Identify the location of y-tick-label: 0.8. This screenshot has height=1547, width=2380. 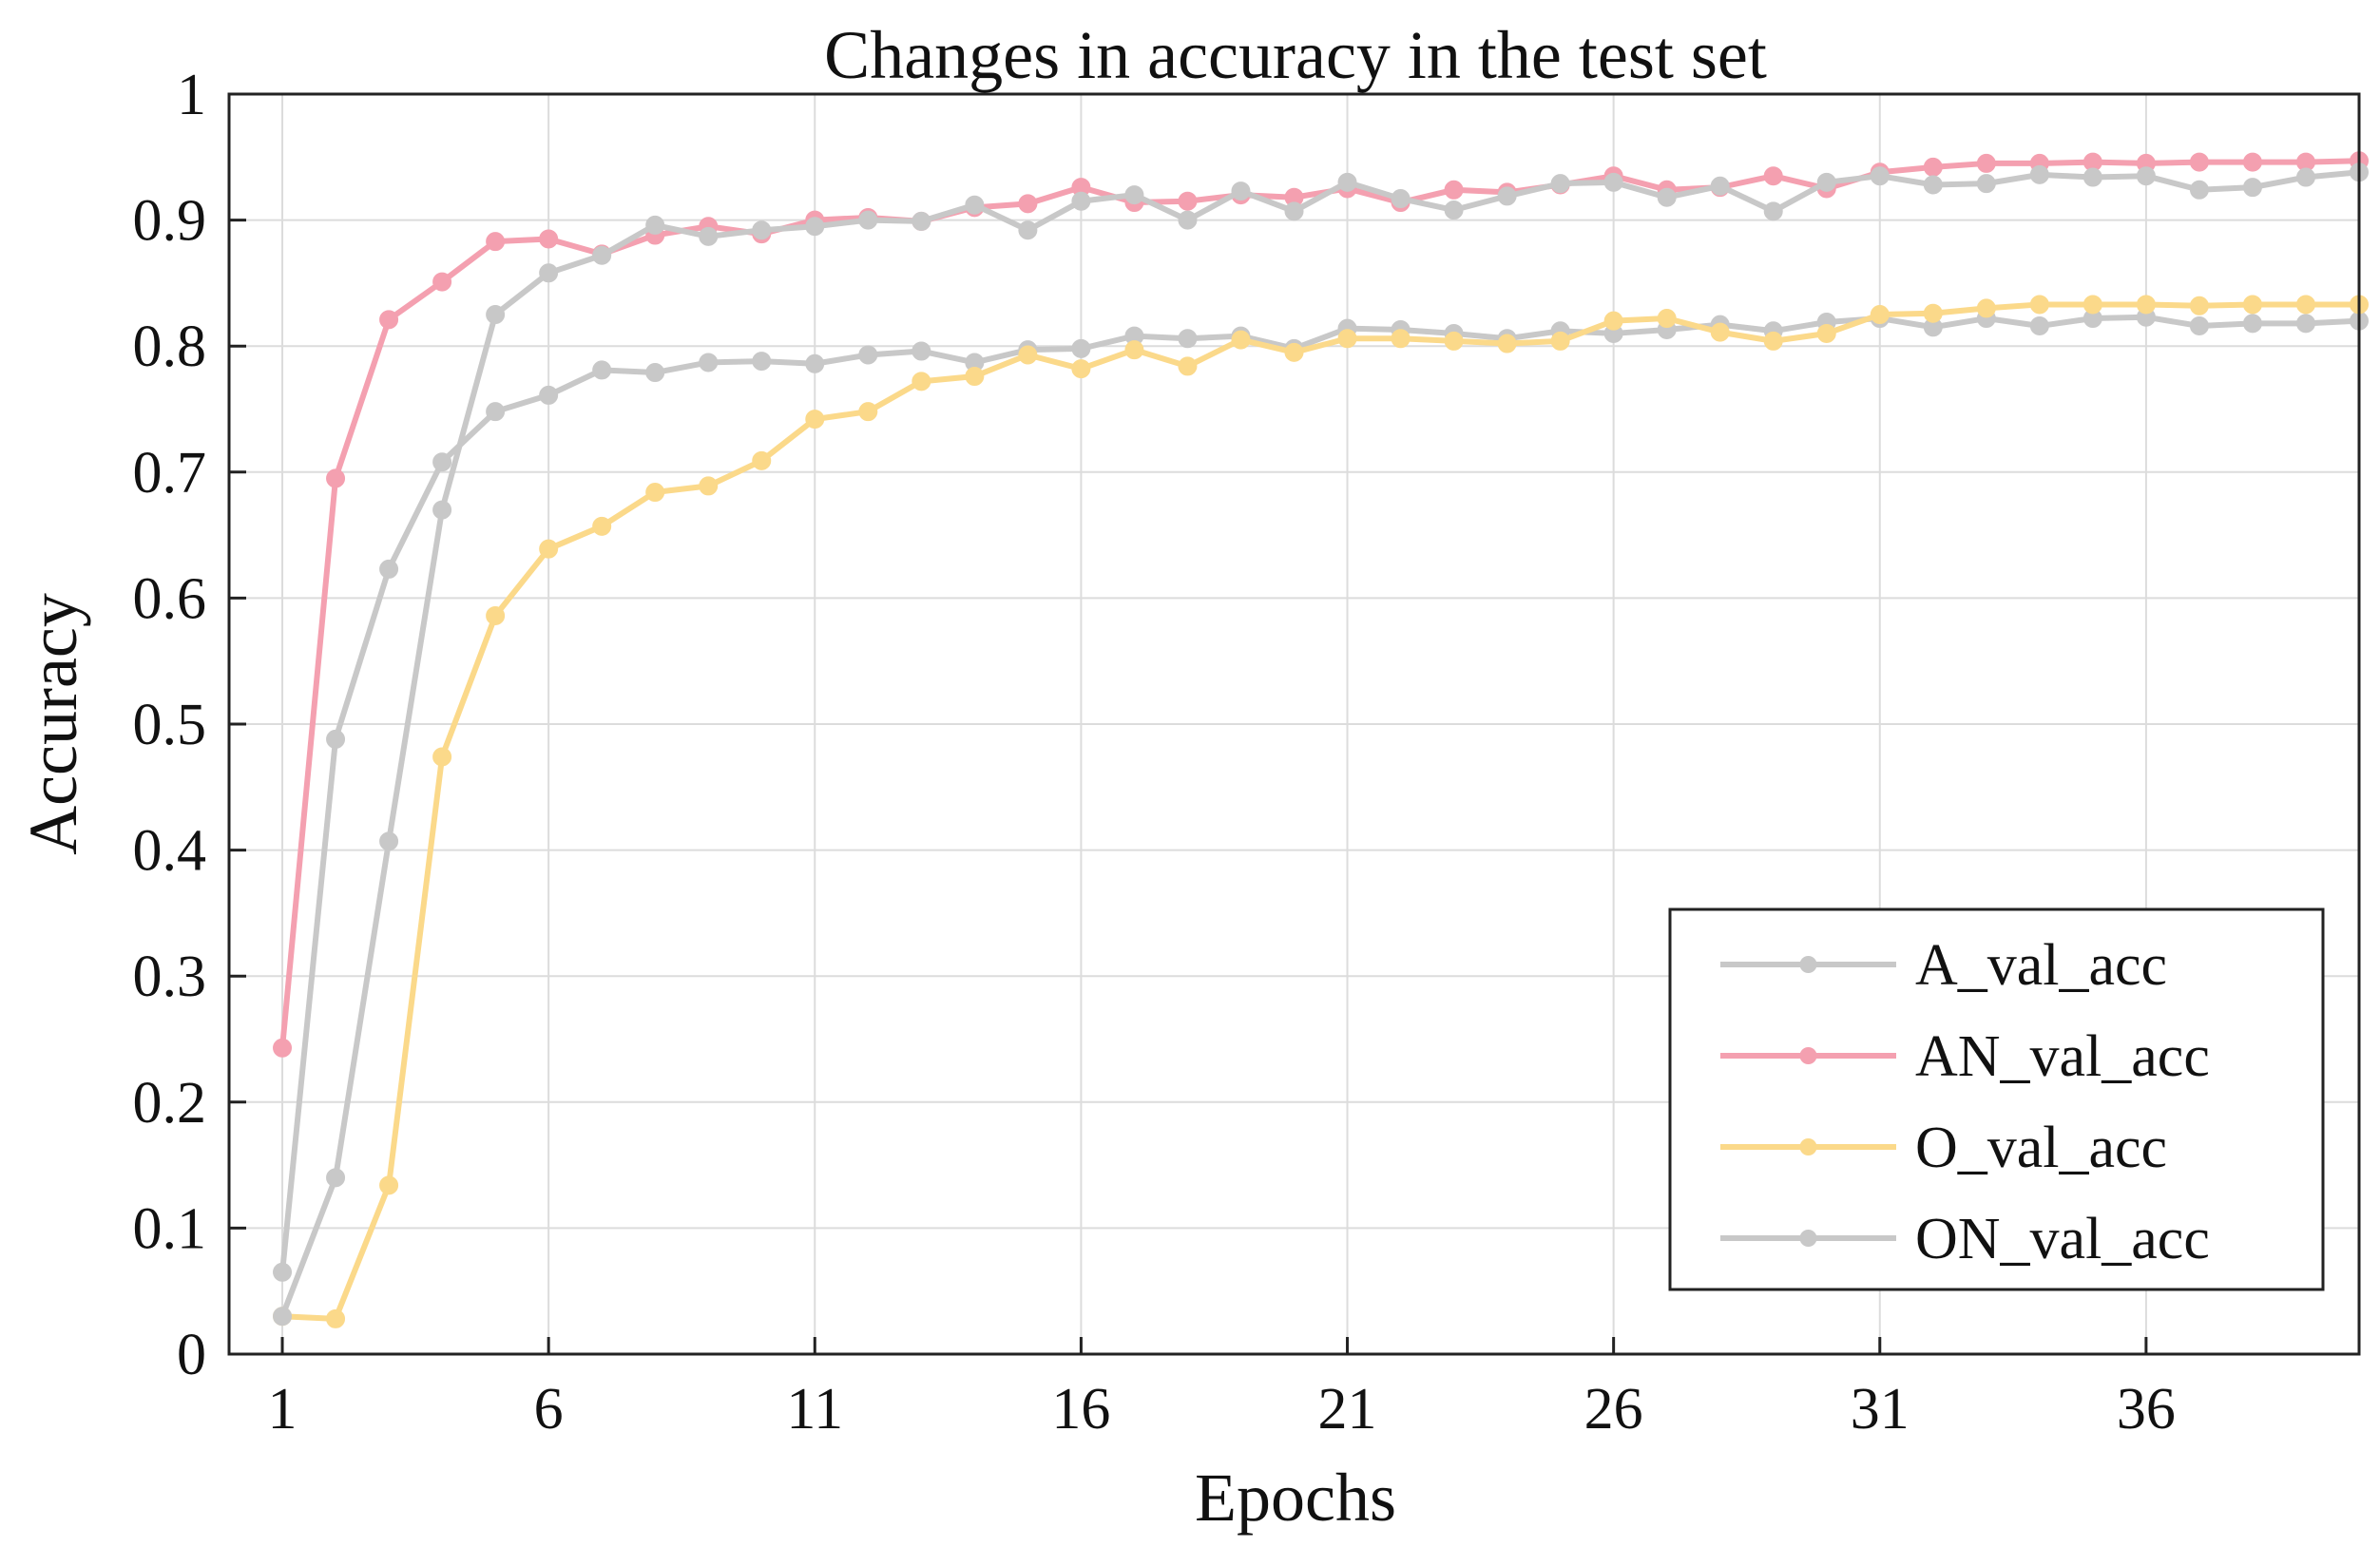
(170, 347).